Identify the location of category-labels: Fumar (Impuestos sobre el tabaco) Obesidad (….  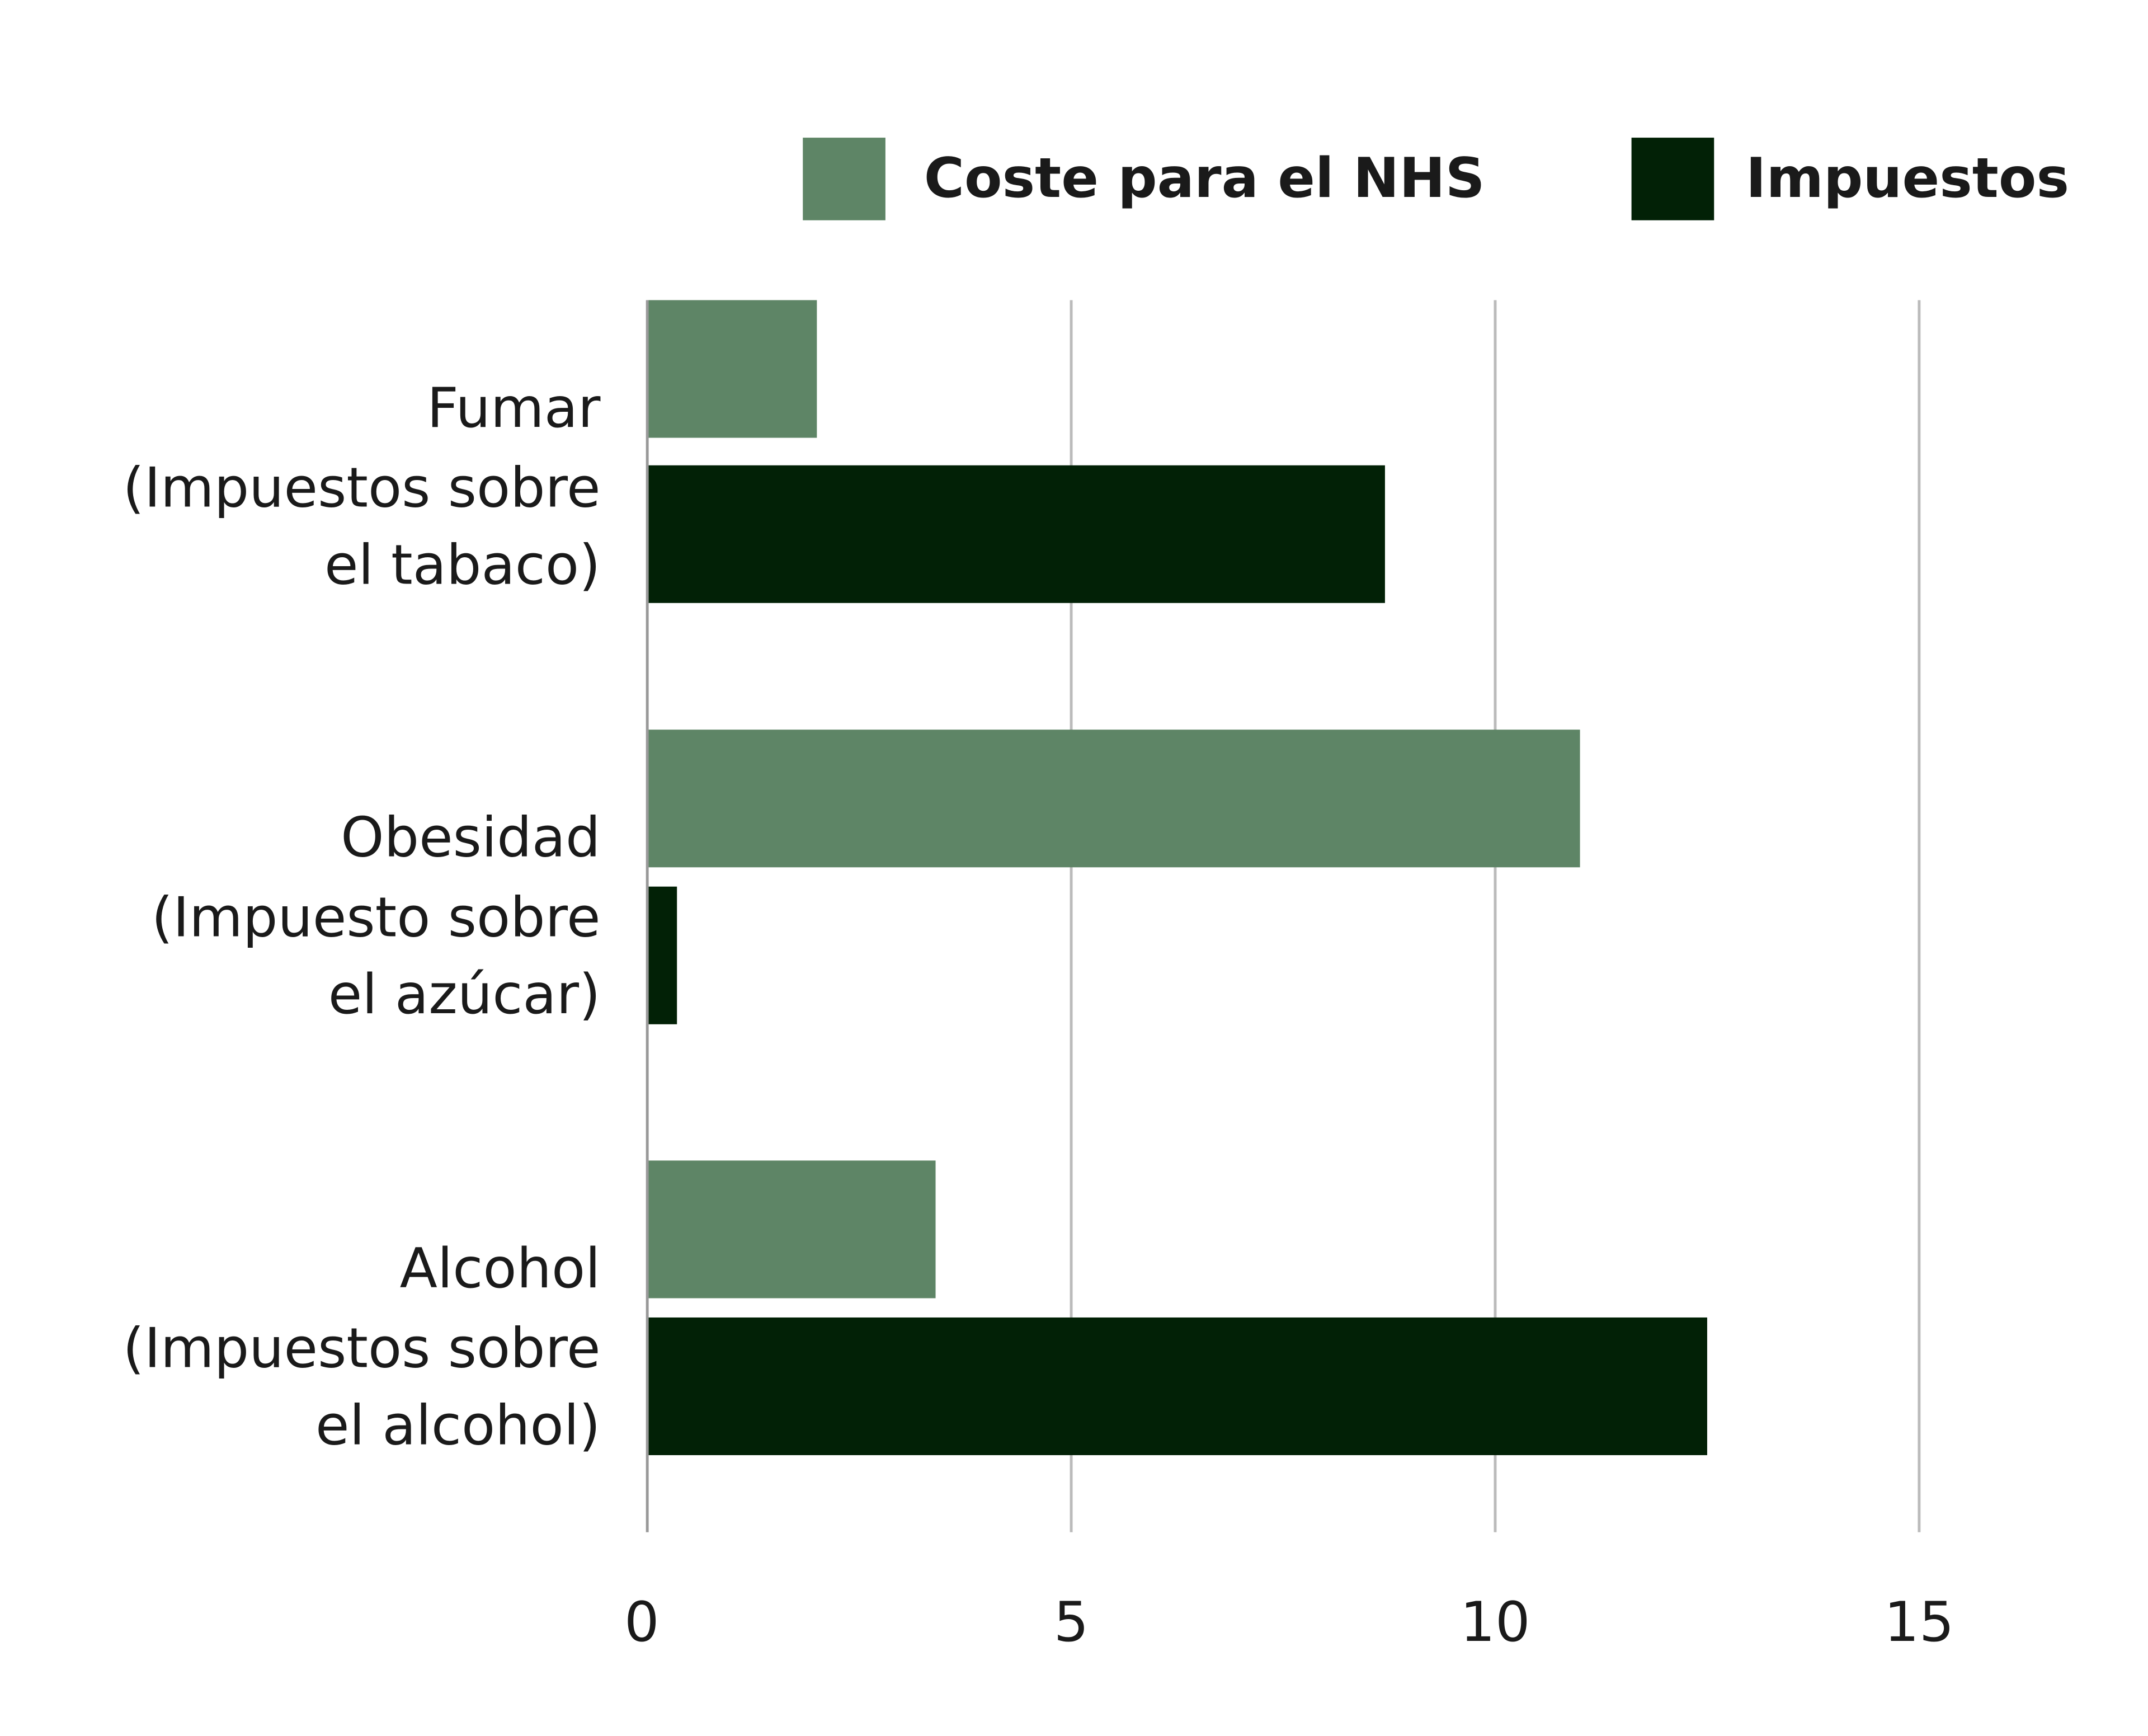
(362, 917).